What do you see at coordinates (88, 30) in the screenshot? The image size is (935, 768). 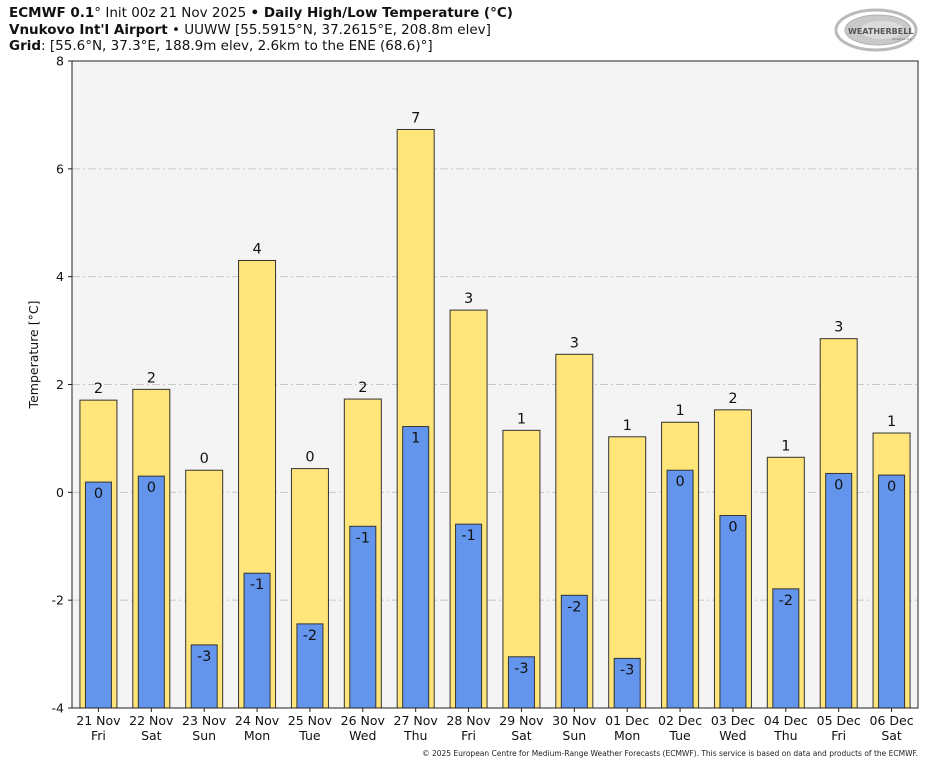 I see `station-name: Vnukovo Int'l Airport` at bounding box center [88, 30].